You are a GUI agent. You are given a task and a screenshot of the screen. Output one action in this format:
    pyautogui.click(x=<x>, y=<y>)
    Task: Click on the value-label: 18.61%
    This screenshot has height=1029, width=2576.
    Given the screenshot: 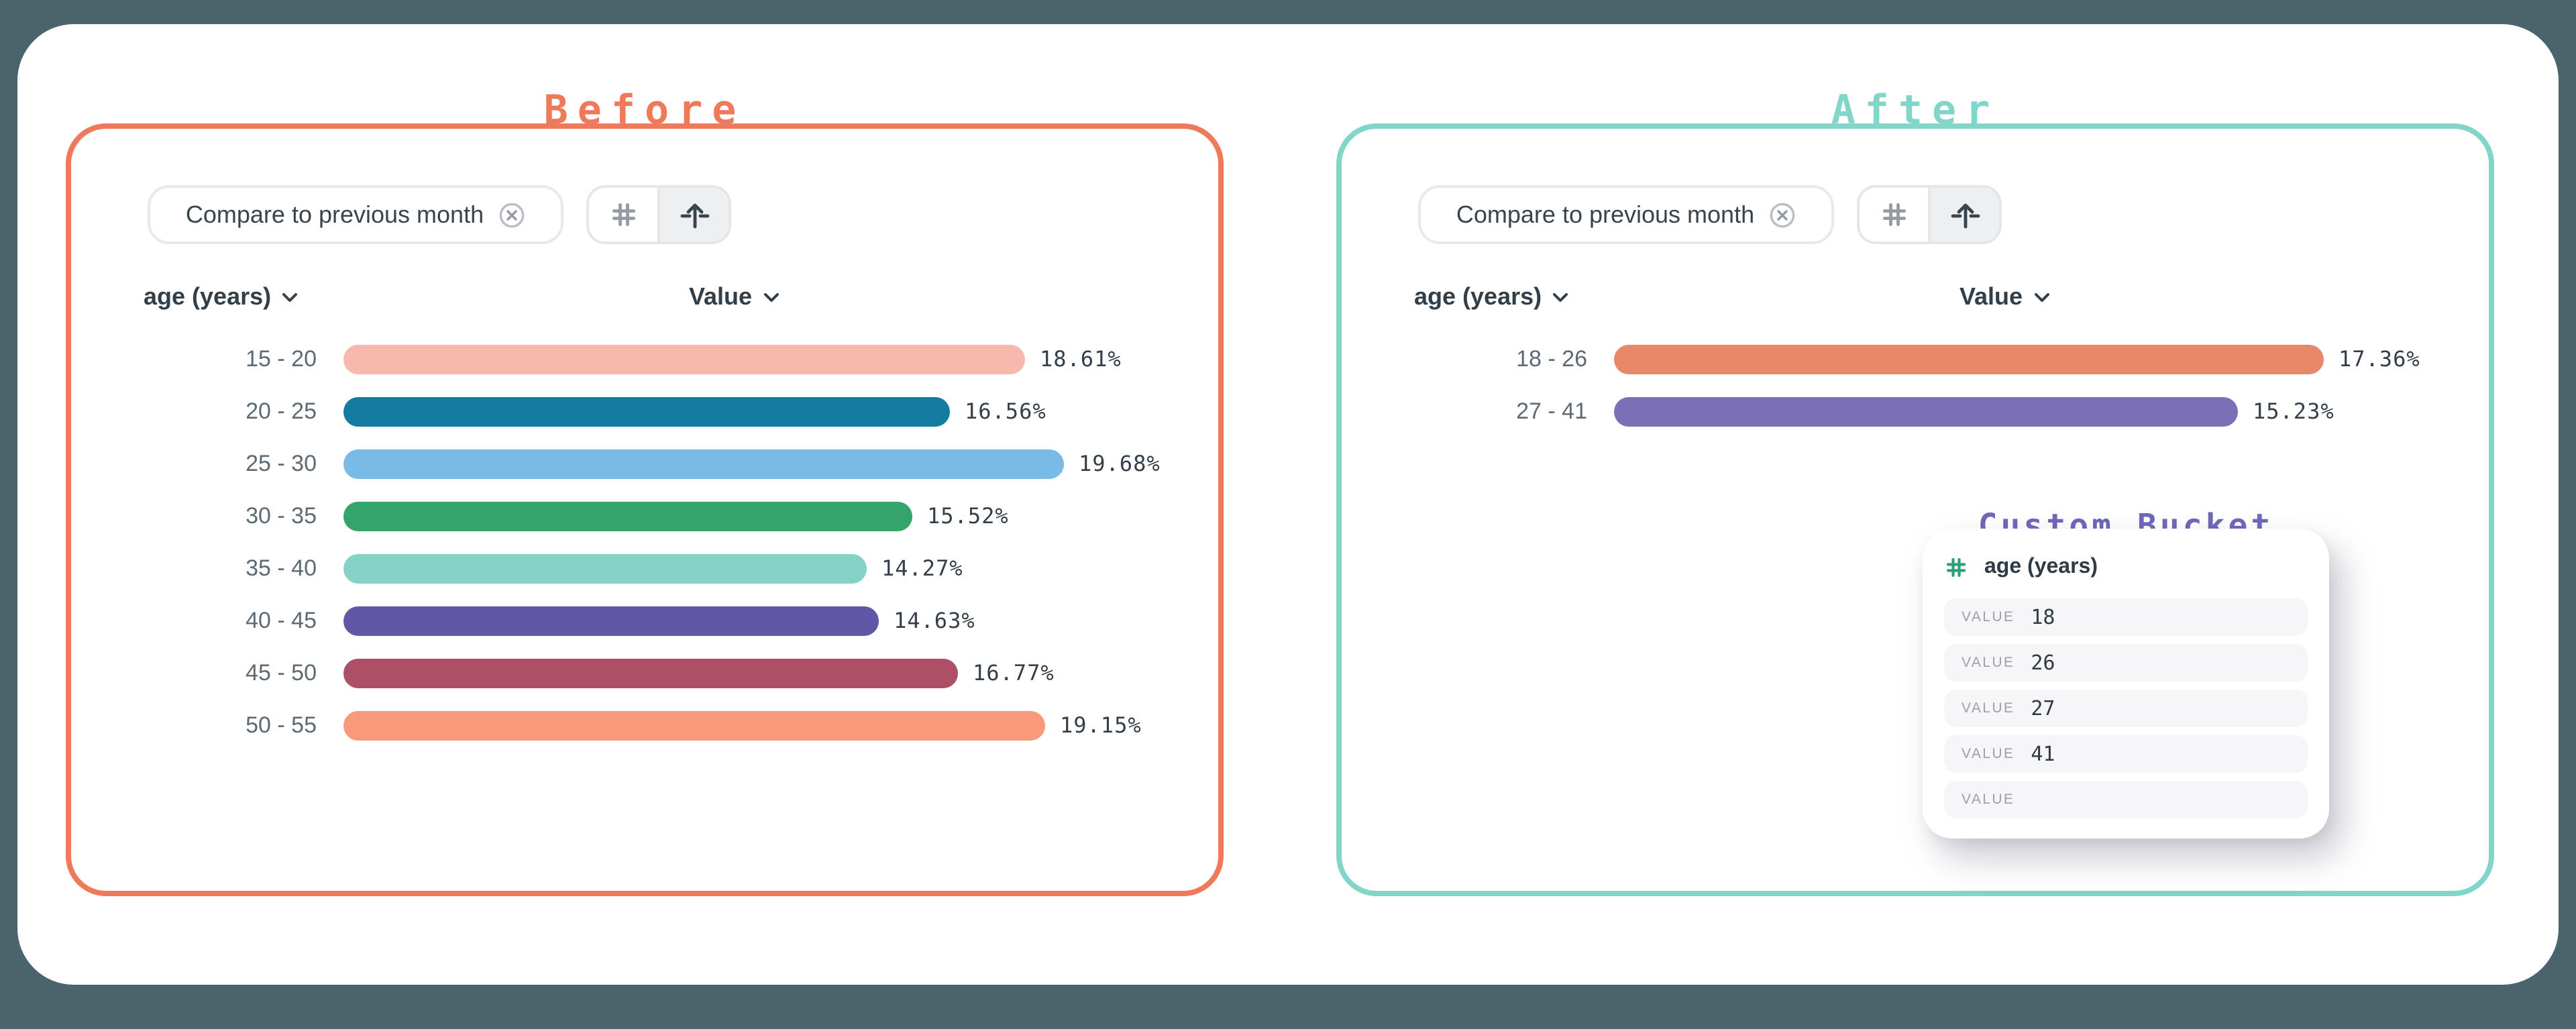 What is the action you would take?
    pyautogui.click(x=1081, y=359)
    